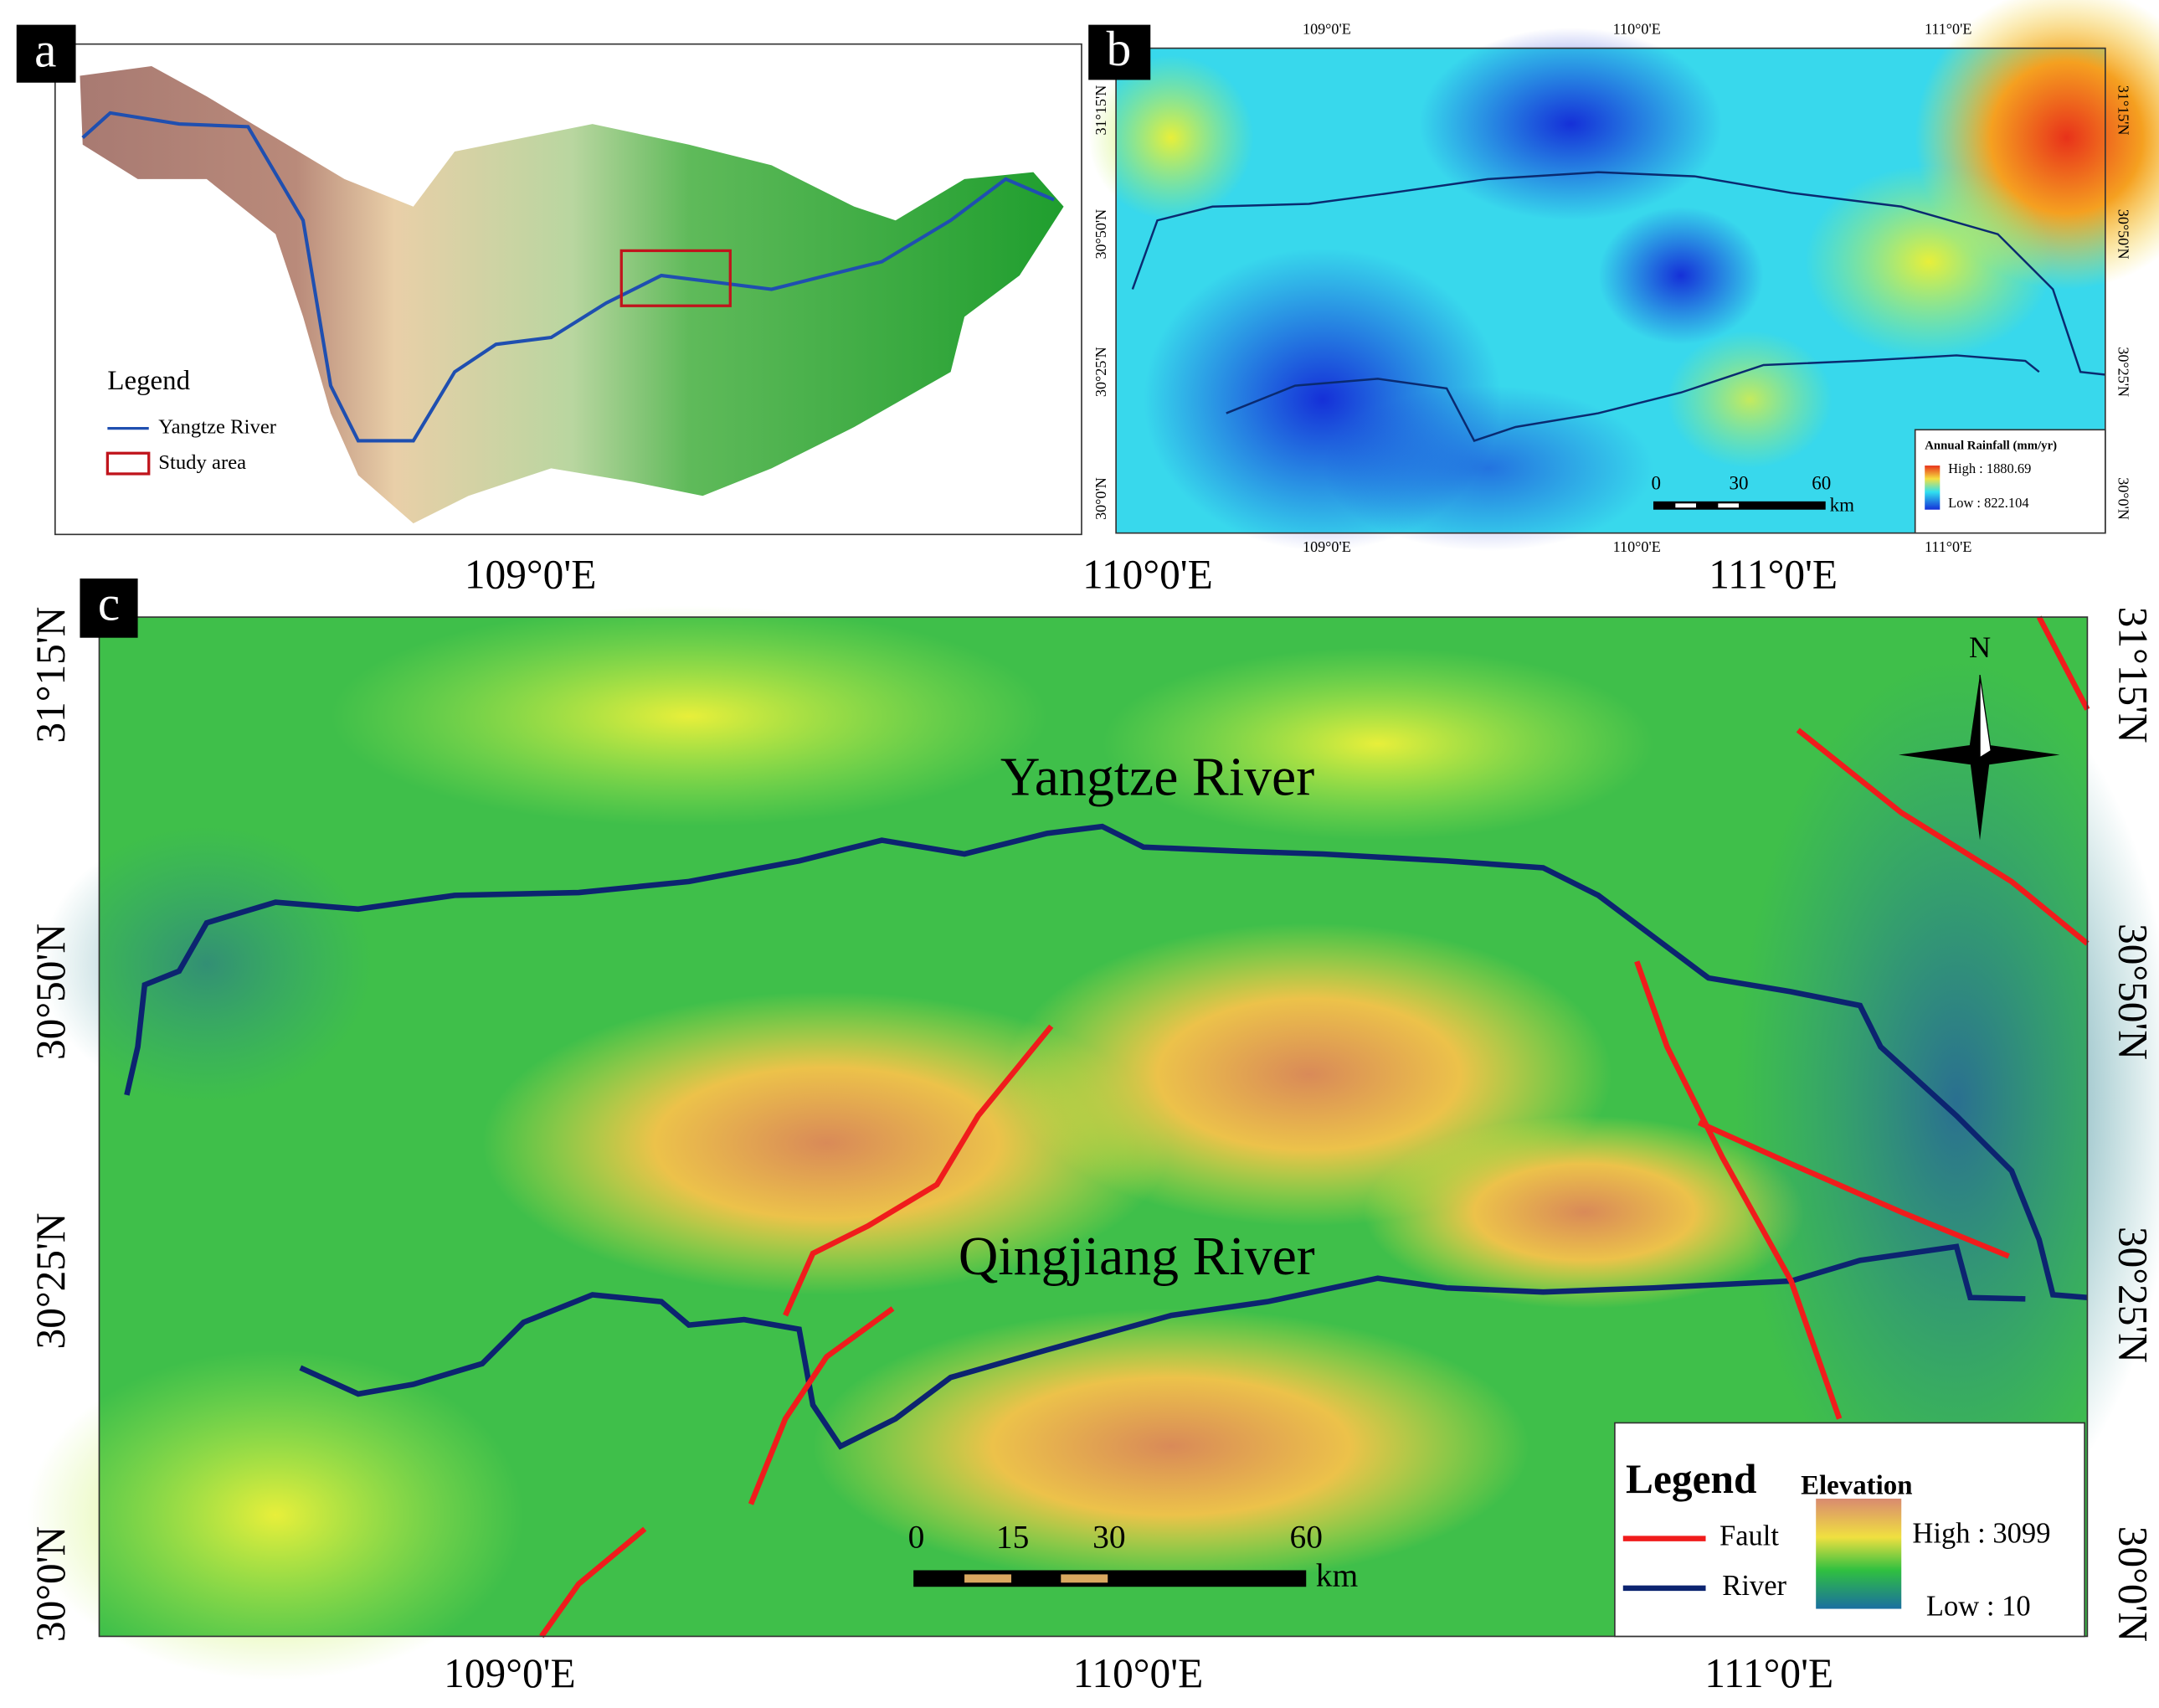 This screenshot has height=1708, width=2159. I want to click on scale-bar: 0 15 30 60 km, so click(1133, 1555).